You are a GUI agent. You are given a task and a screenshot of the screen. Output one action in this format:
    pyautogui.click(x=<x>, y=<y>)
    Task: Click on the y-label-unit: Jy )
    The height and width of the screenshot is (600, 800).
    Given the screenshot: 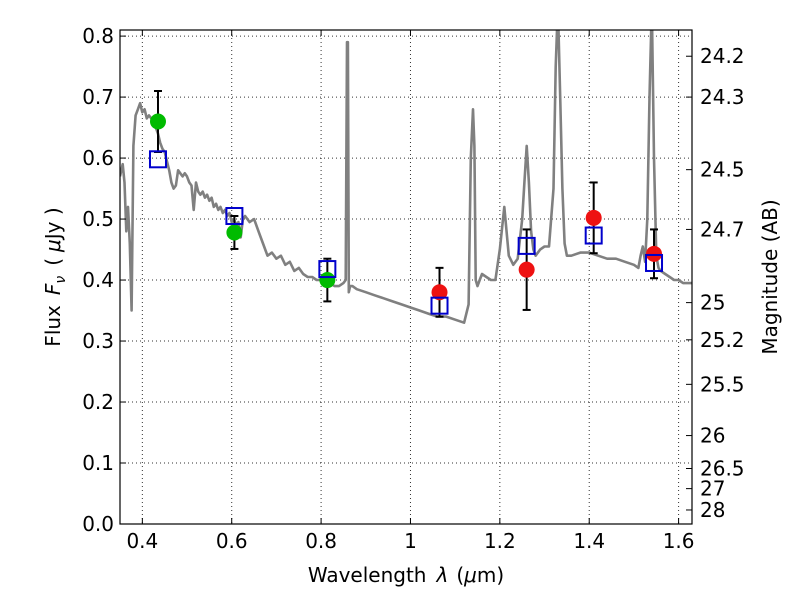 What is the action you would take?
    pyautogui.click(x=53, y=224)
    